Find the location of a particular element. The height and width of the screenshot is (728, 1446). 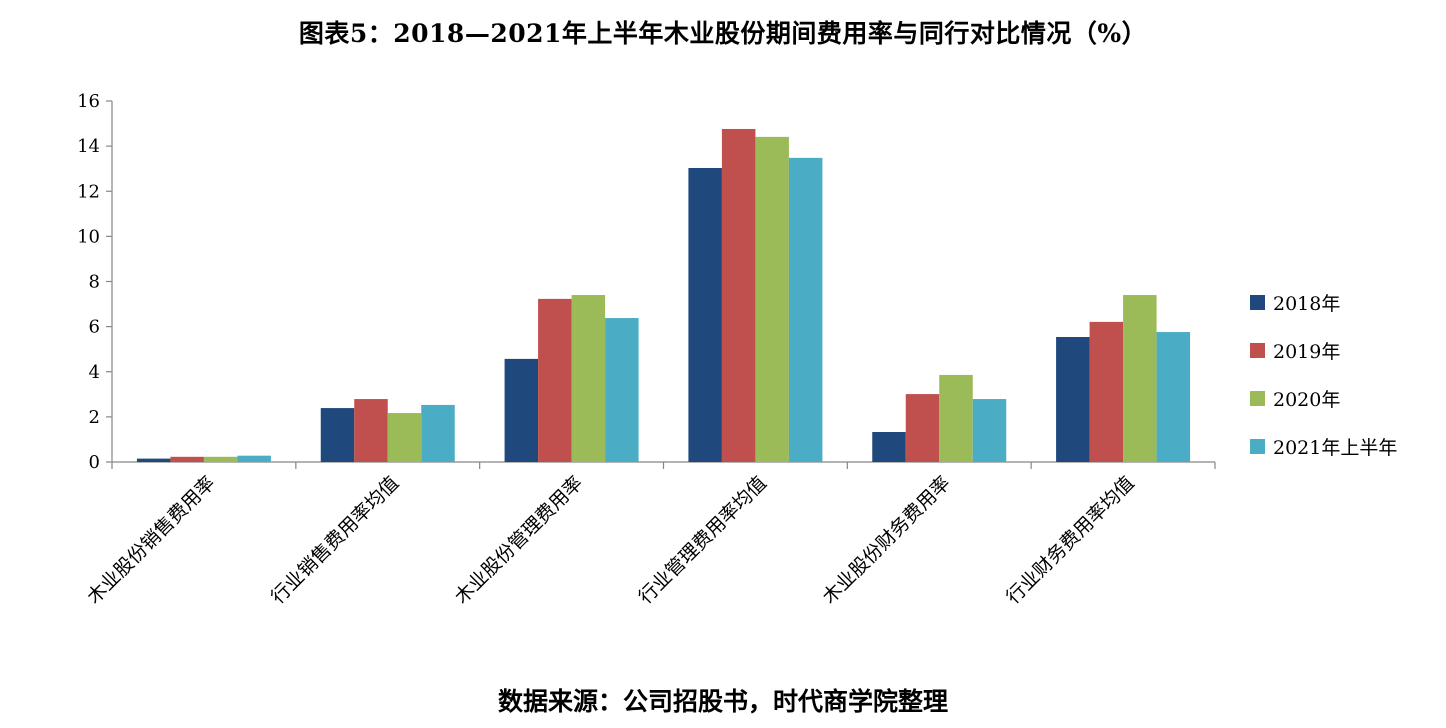

y-tick-label: 16 is located at coordinates (88, 101).